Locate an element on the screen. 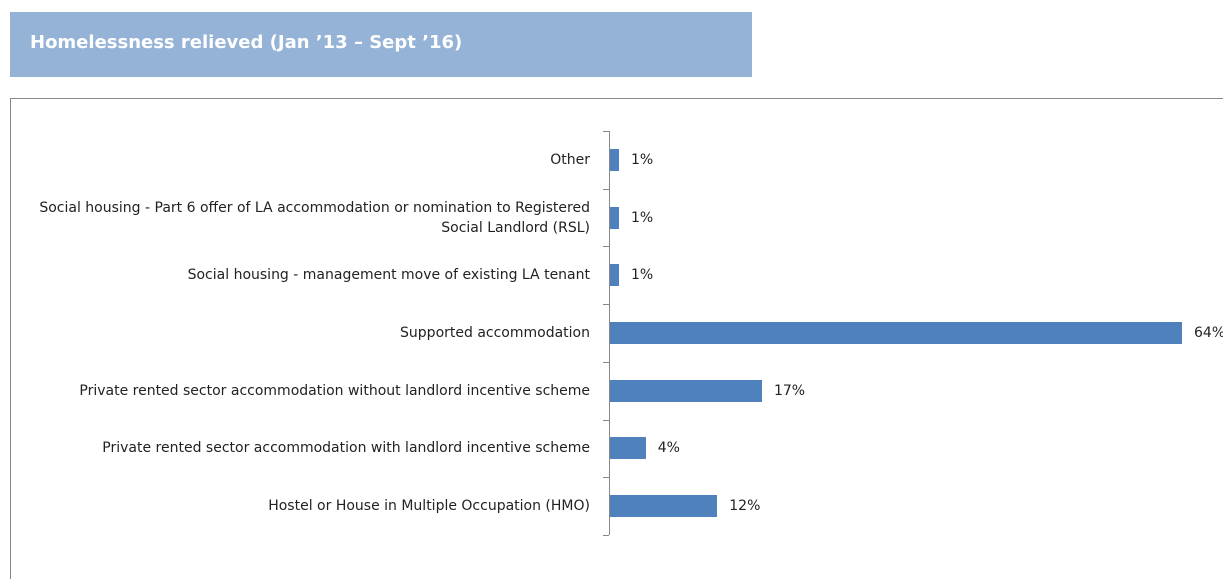  category-label: Other is located at coordinates (570, 159).